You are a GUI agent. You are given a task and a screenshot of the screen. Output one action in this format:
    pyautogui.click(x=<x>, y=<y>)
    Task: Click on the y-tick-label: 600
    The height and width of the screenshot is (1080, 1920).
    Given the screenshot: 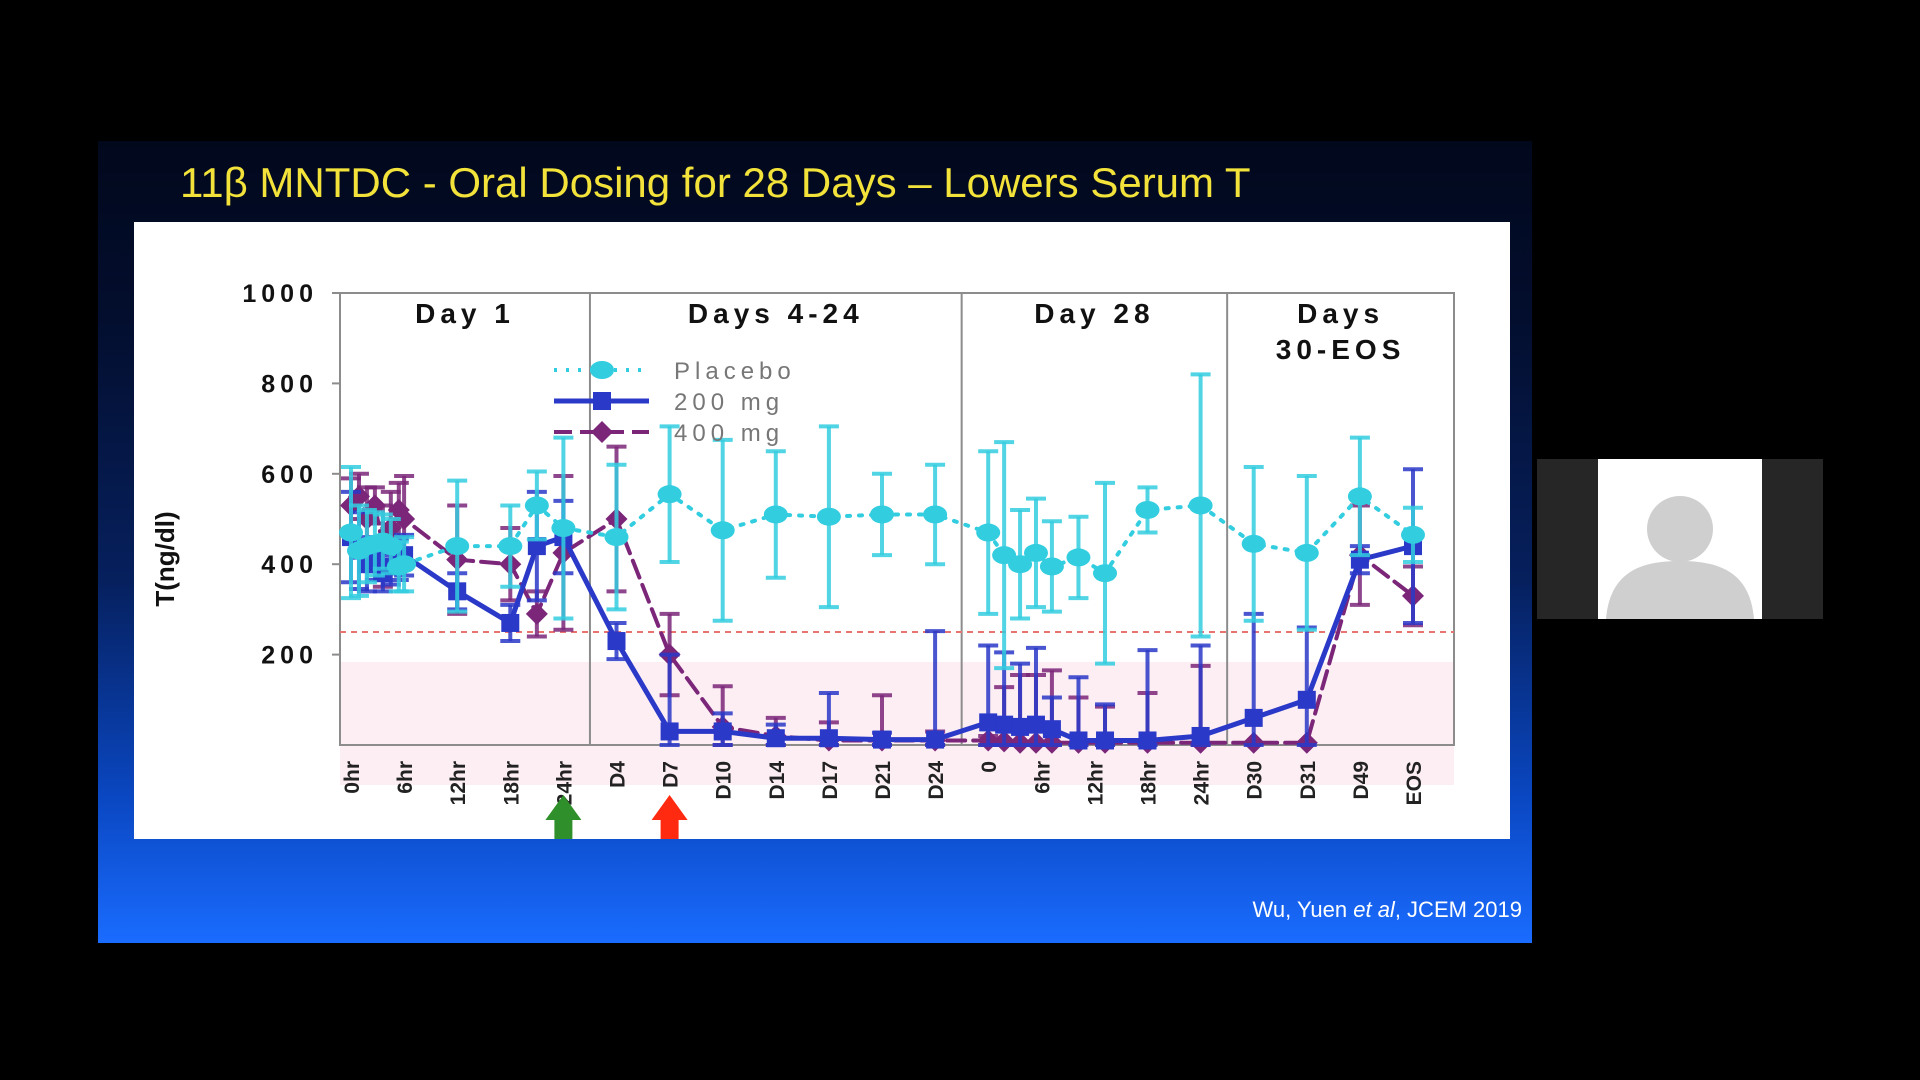 What is the action you would take?
    pyautogui.click(x=289, y=475)
    